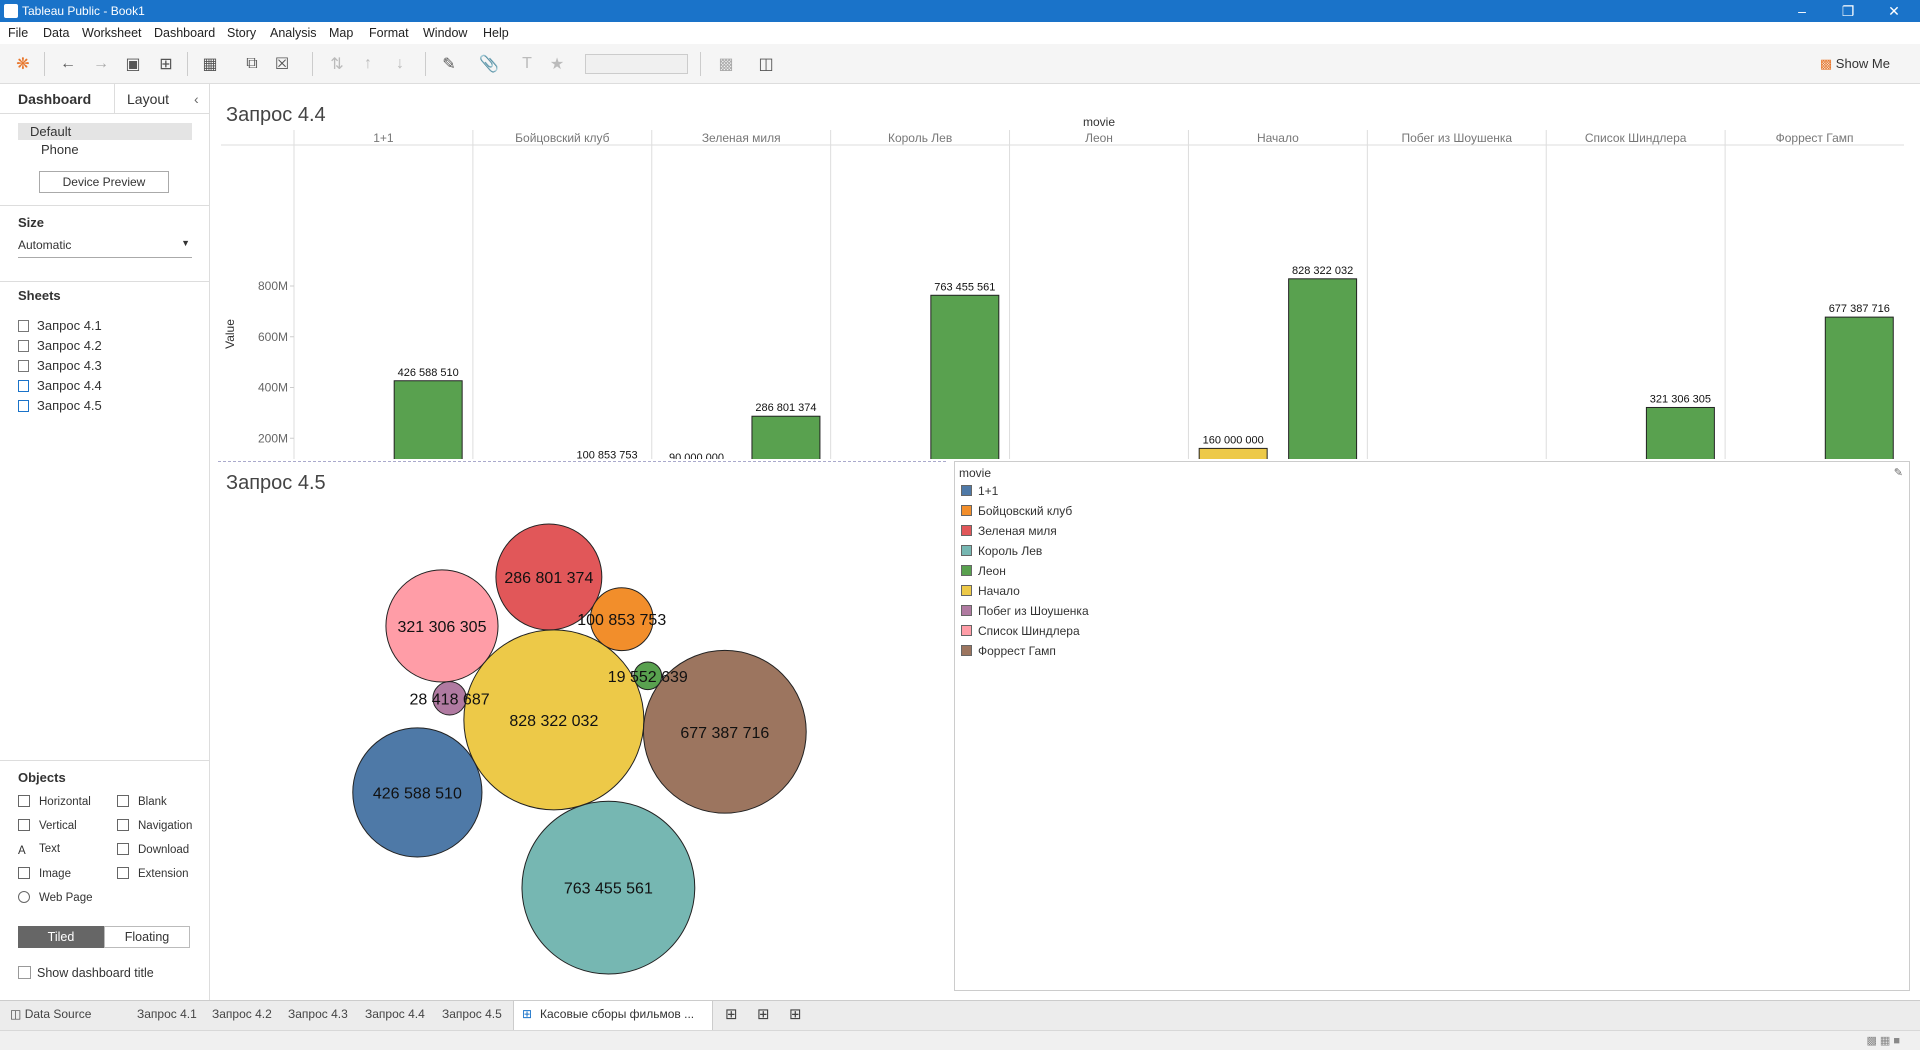 The height and width of the screenshot is (1050, 1920). I want to click on object-label: Horizontal, so click(65, 802).